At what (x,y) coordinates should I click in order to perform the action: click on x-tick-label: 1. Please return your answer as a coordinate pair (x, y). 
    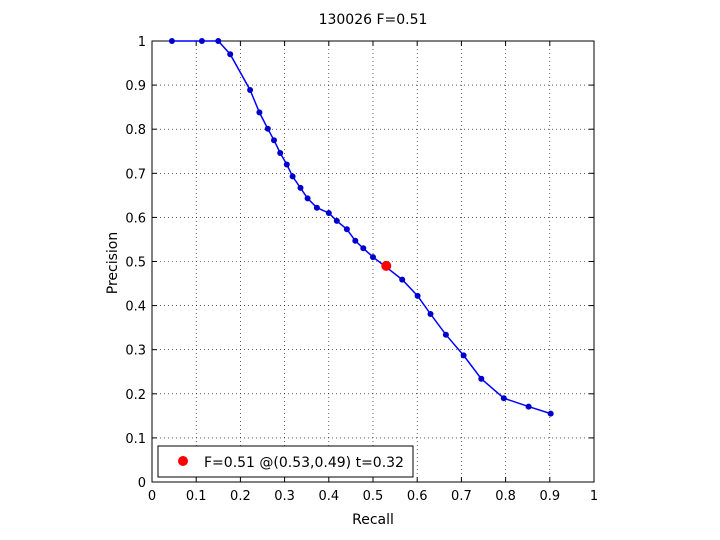
    Looking at the image, I should click on (594, 496).